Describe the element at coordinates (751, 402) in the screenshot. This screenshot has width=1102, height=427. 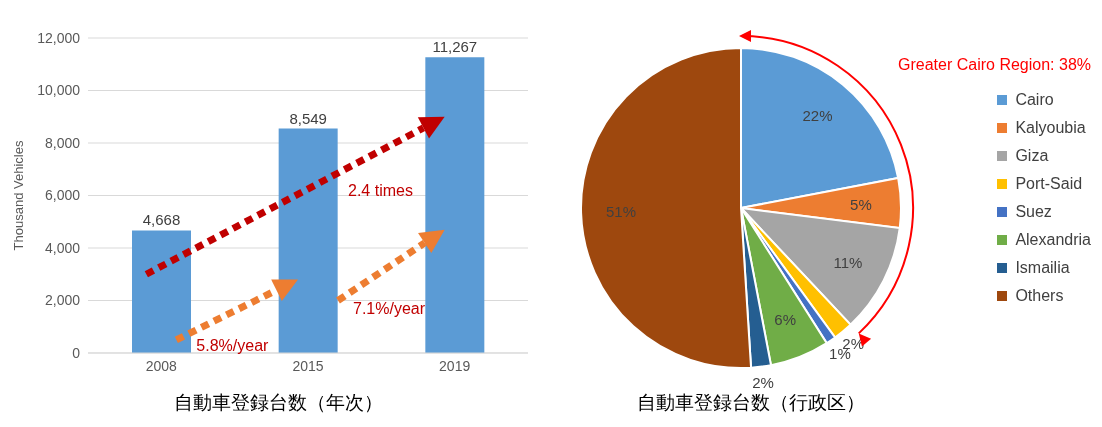
I see `text: 自動車登録台数（行政区）` at that location.